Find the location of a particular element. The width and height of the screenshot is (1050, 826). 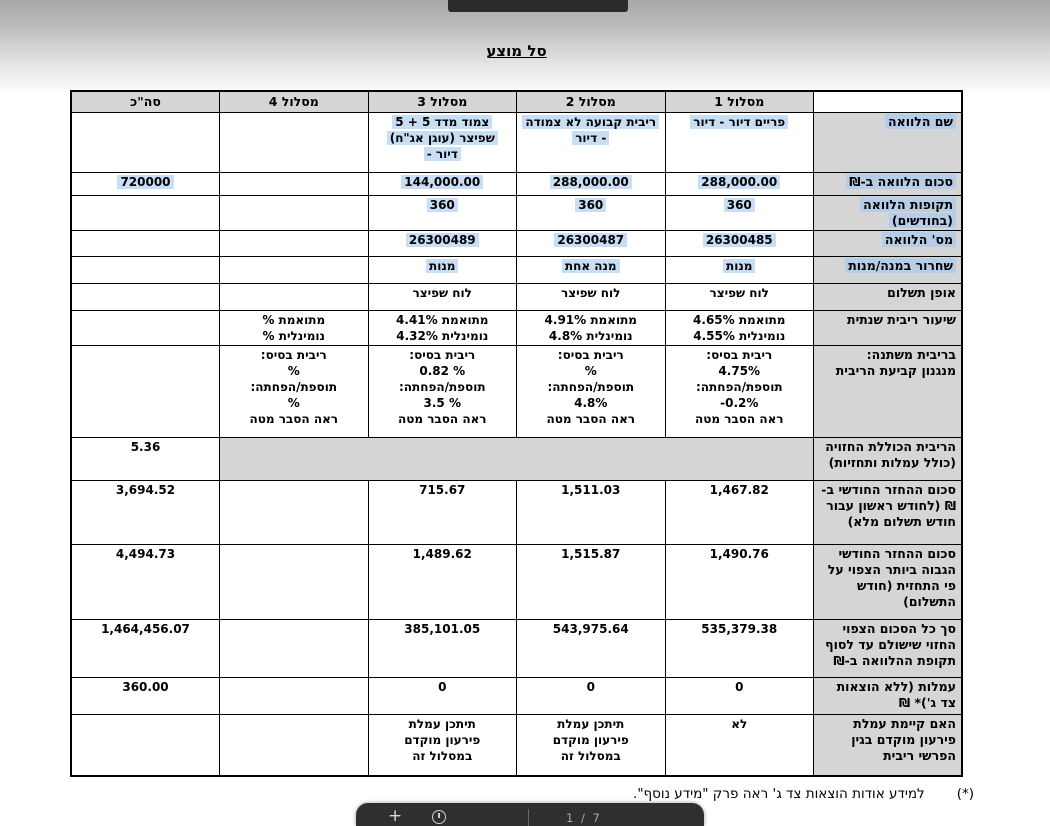

cell-loan-period-m1: 360 is located at coordinates (739, 213).